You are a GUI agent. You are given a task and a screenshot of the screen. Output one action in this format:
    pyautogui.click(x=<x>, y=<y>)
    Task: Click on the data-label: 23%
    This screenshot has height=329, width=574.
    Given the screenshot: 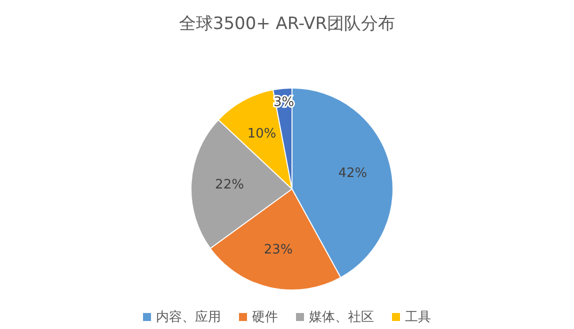 What is the action you would take?
    pyautogui.click(x=278, y=250)
    